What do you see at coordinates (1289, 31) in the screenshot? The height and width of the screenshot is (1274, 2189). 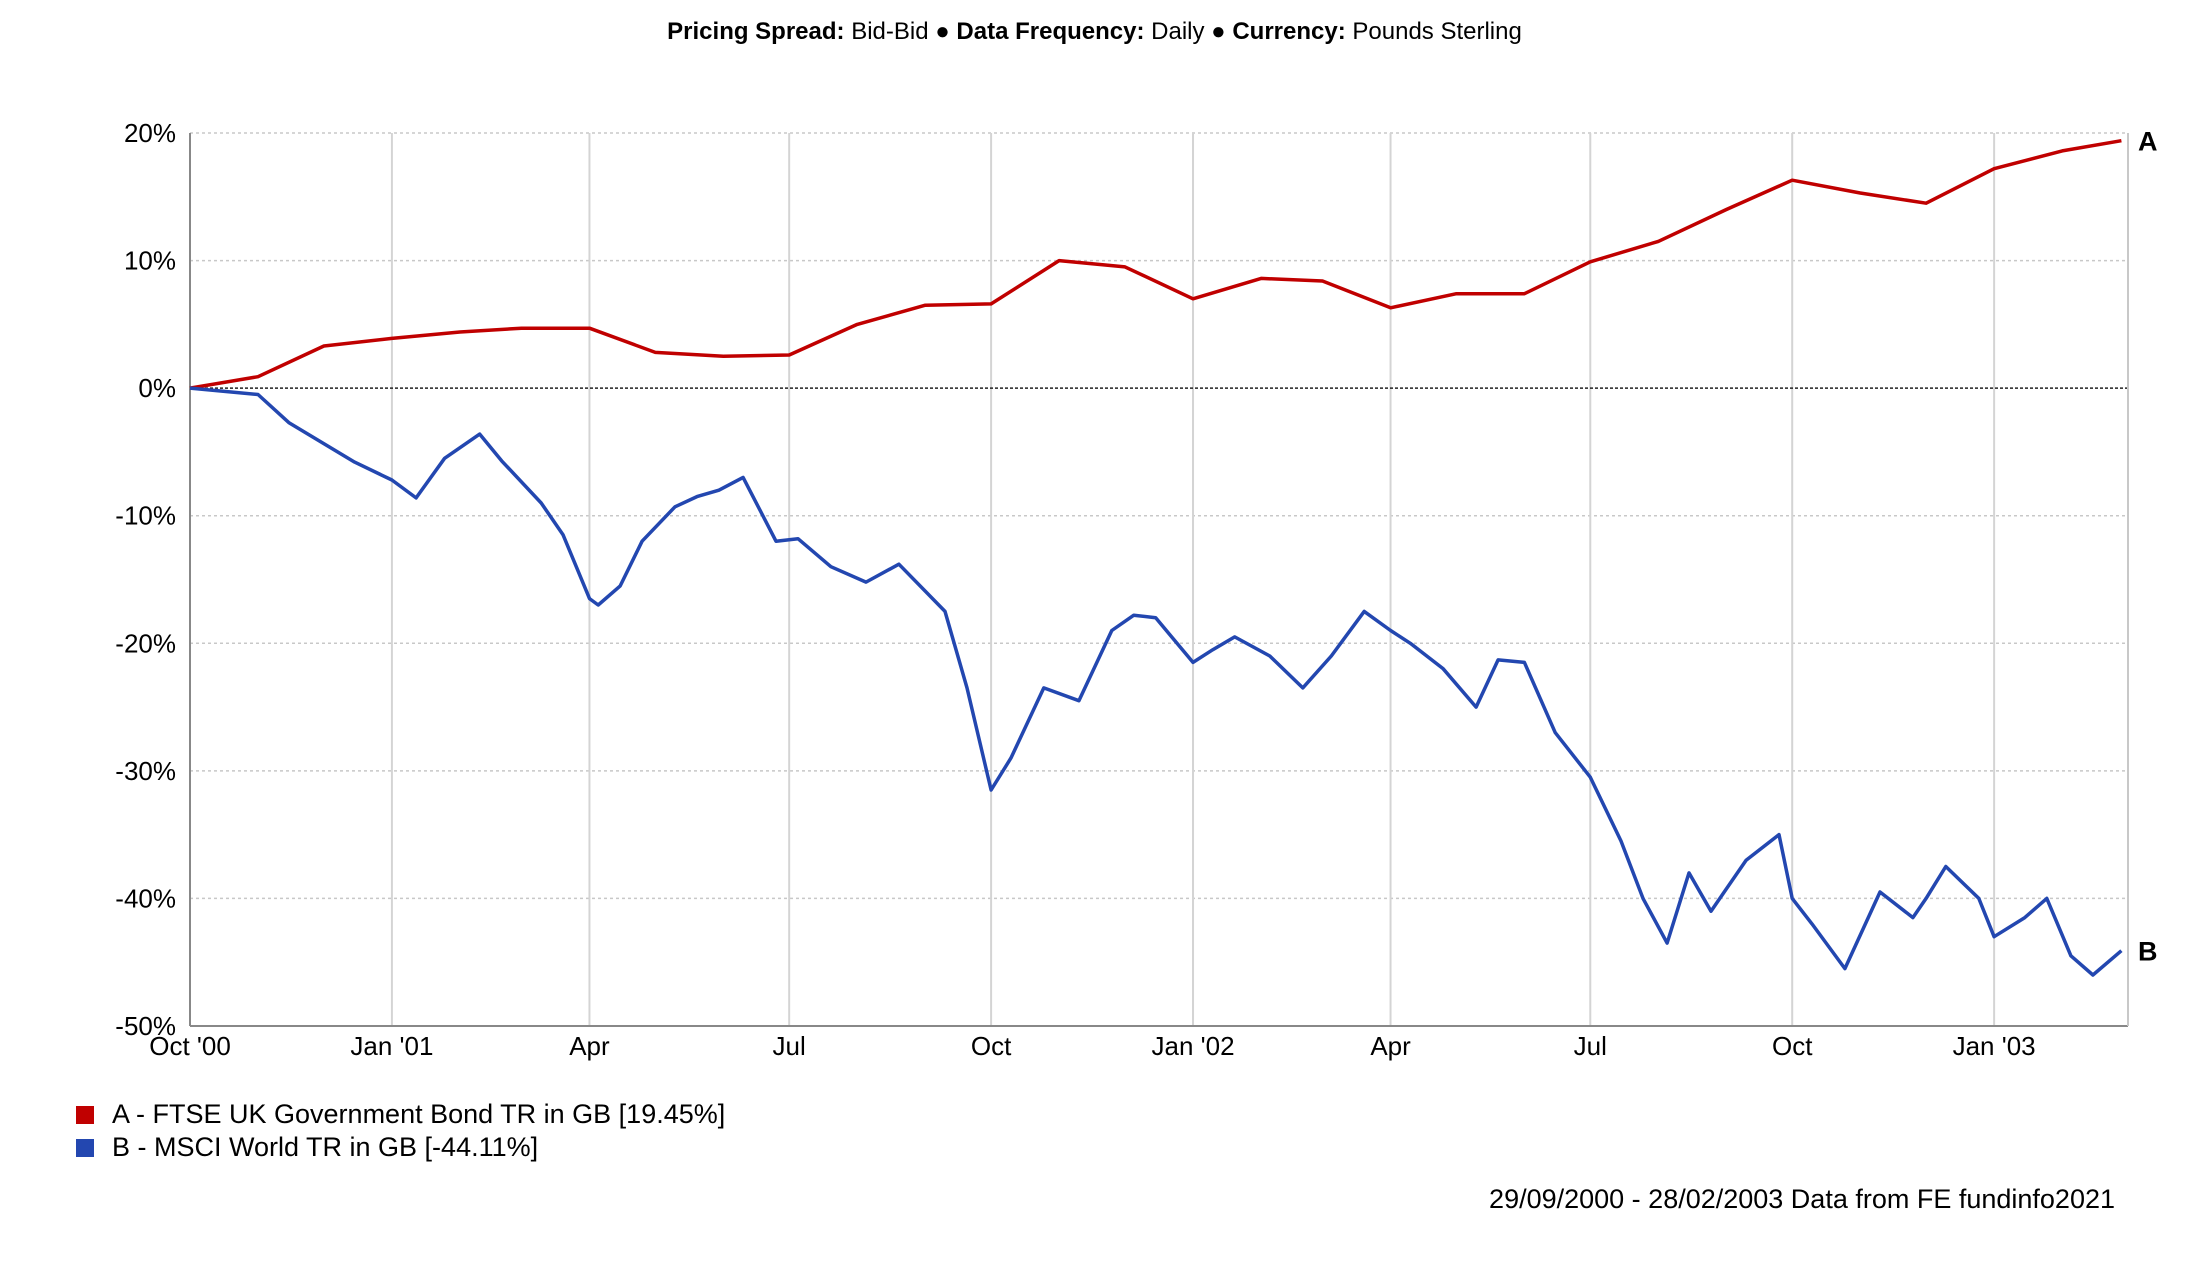 I see `currency-label: Currency:` at bounding box center [1289, 31].